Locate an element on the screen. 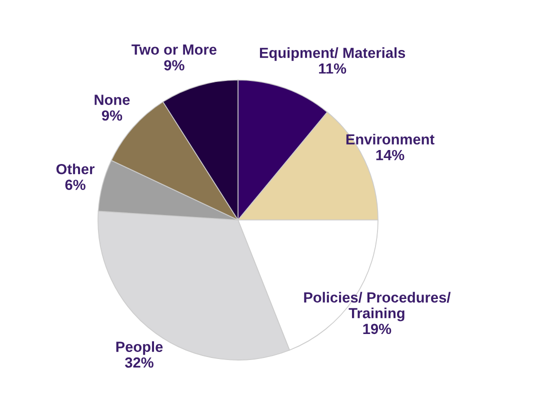  data-label: 14% is located at coordinates (390, 155).